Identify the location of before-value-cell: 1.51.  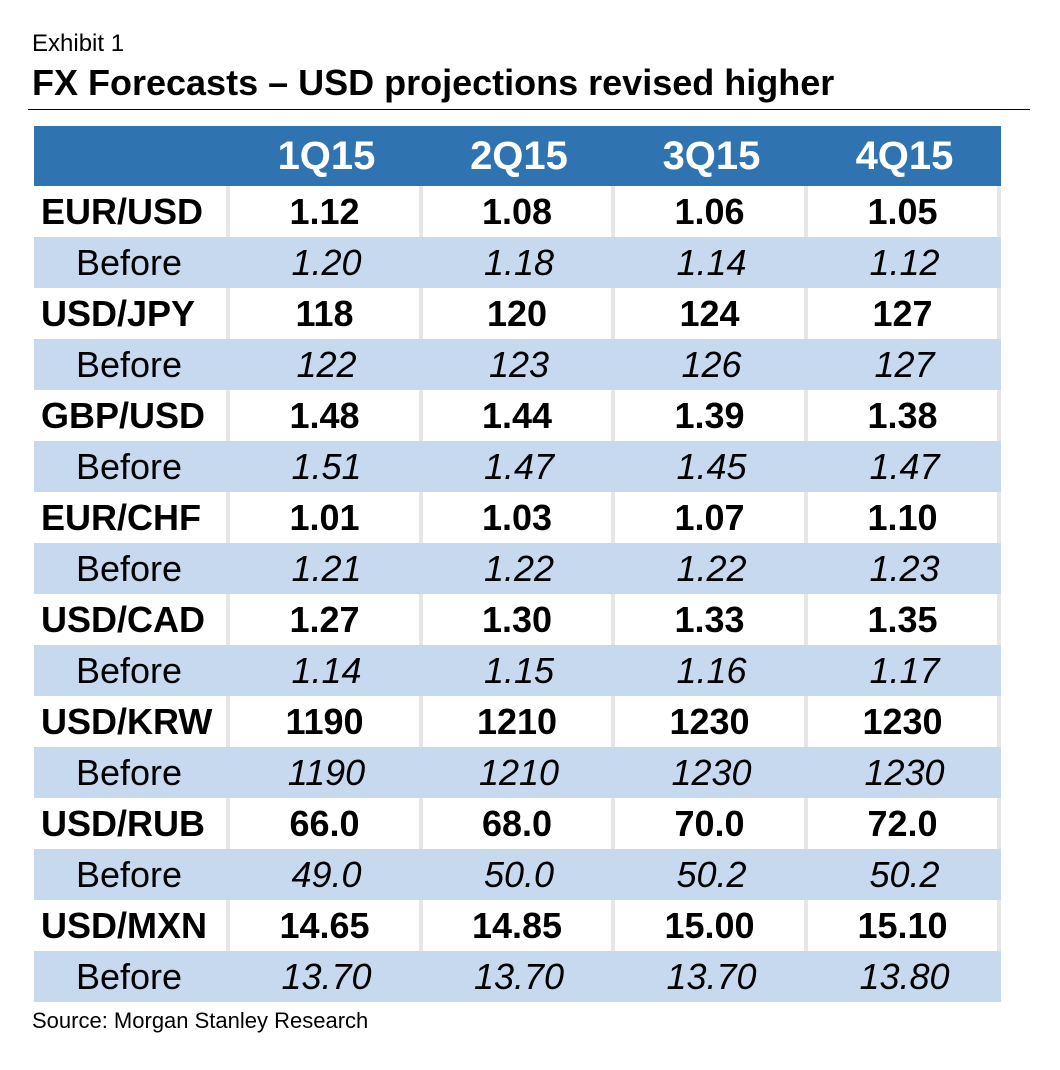
(326, 466).